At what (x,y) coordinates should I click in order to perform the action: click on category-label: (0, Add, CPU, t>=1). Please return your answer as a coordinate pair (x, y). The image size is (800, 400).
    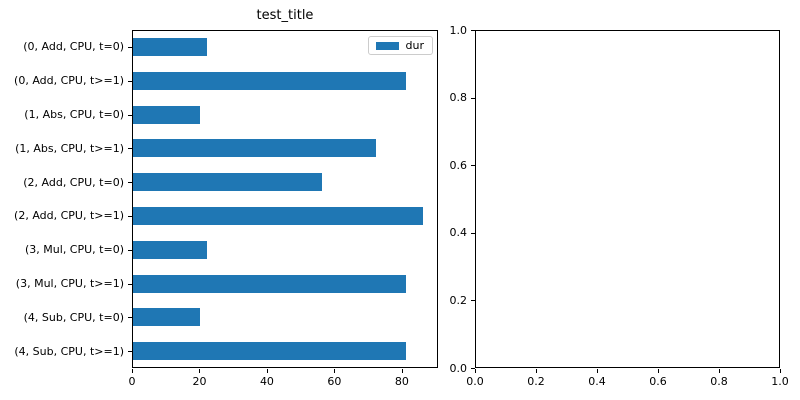
    Looking at the image, I should click on (69, 81).